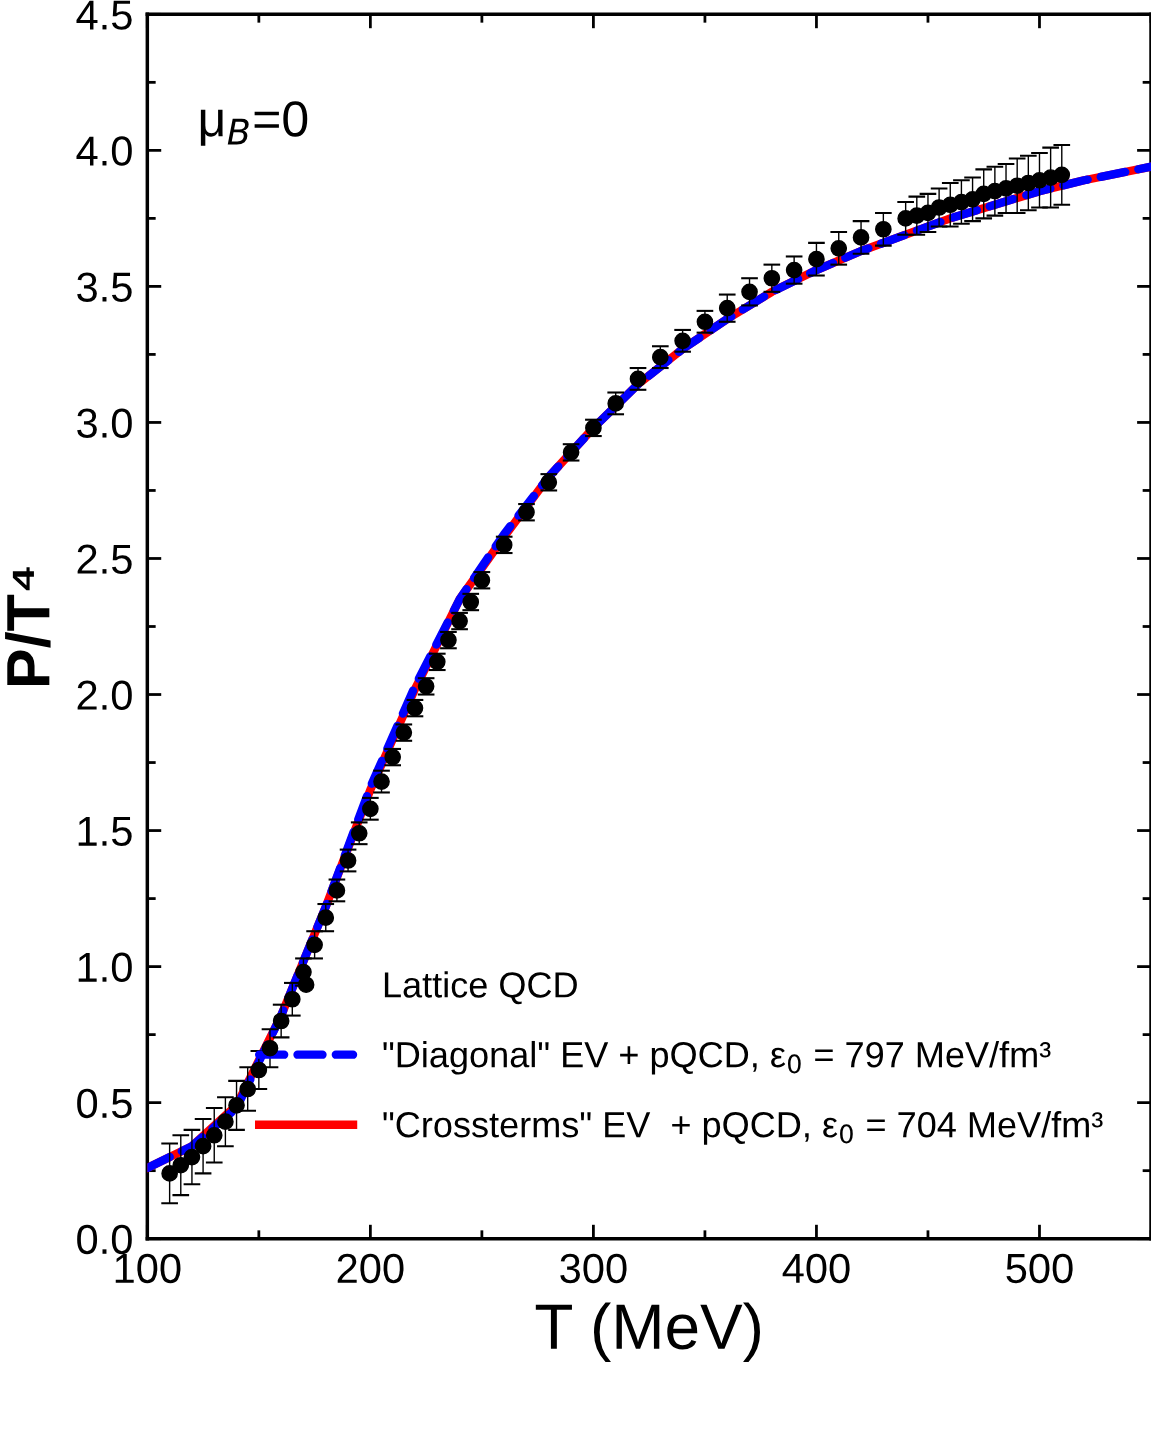  I want to click on legend-label: "Crossterms" EV + pQCD, ε$_{0}$ = 704 MeV/fm³, so click(743, 1128).